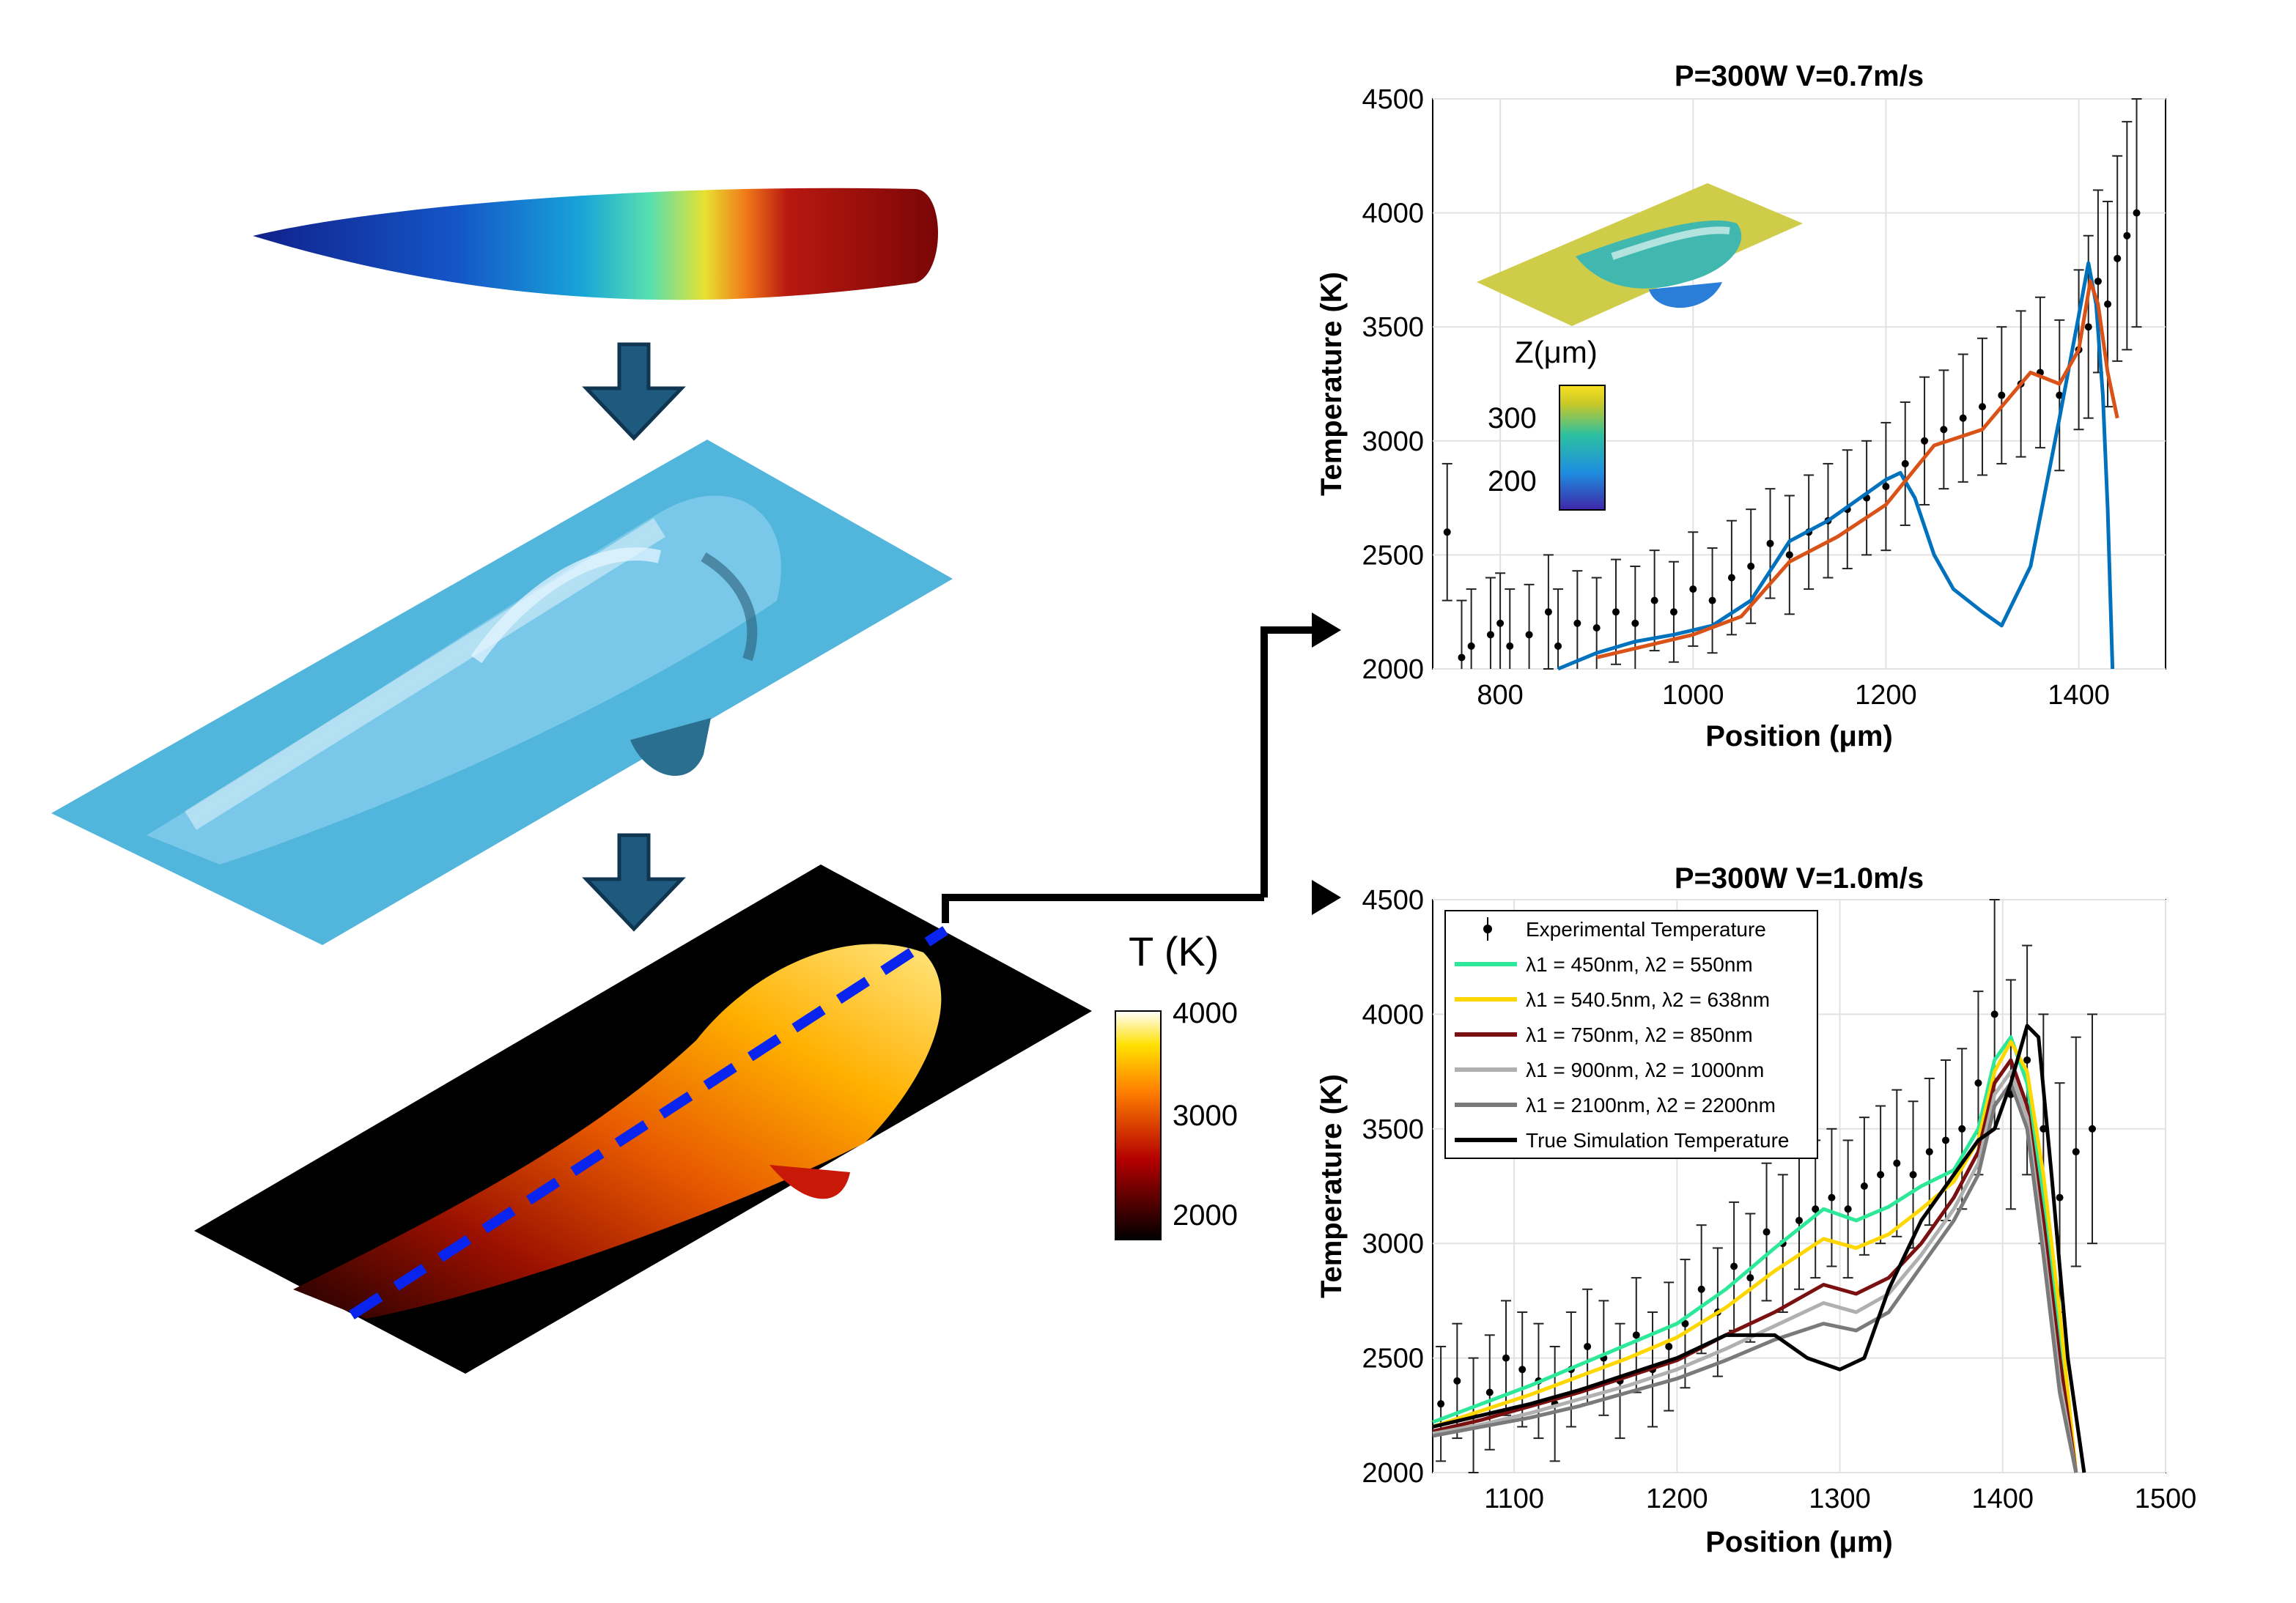 The image size is (2296, 1603). What do you see at coordinates (1487, 929) in the screenshot?
I see `legend-marker` at bounding box center [1487, 929].